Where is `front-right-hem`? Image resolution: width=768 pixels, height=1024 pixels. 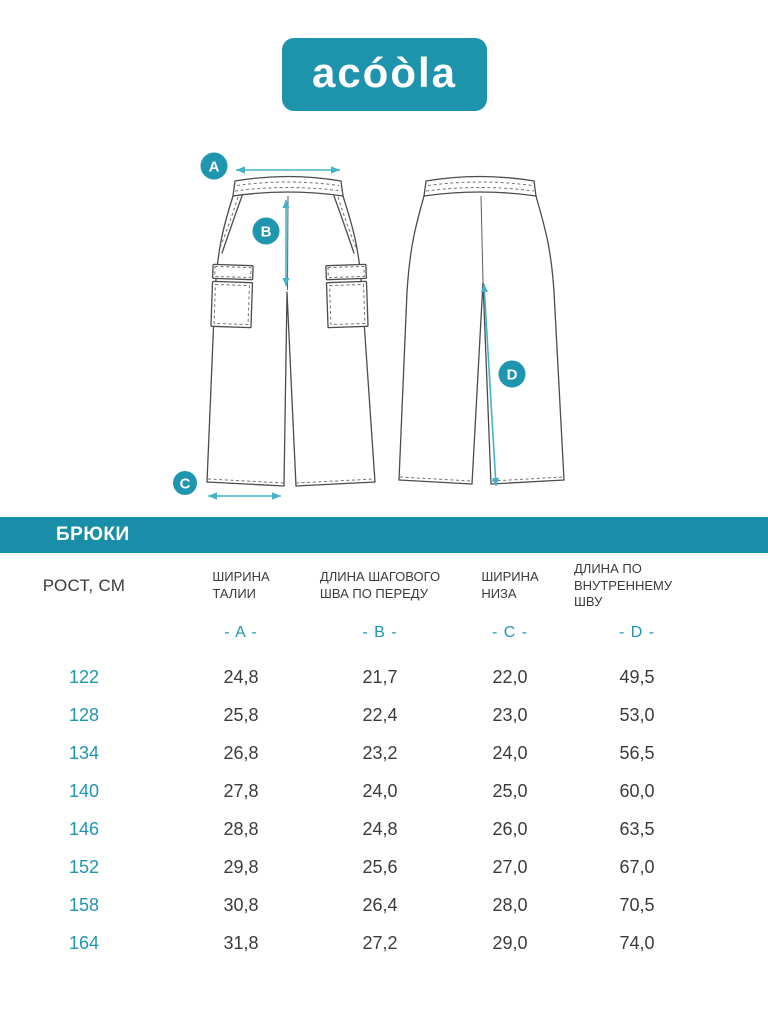
front-right-hem is located at coordinates (335, 484).